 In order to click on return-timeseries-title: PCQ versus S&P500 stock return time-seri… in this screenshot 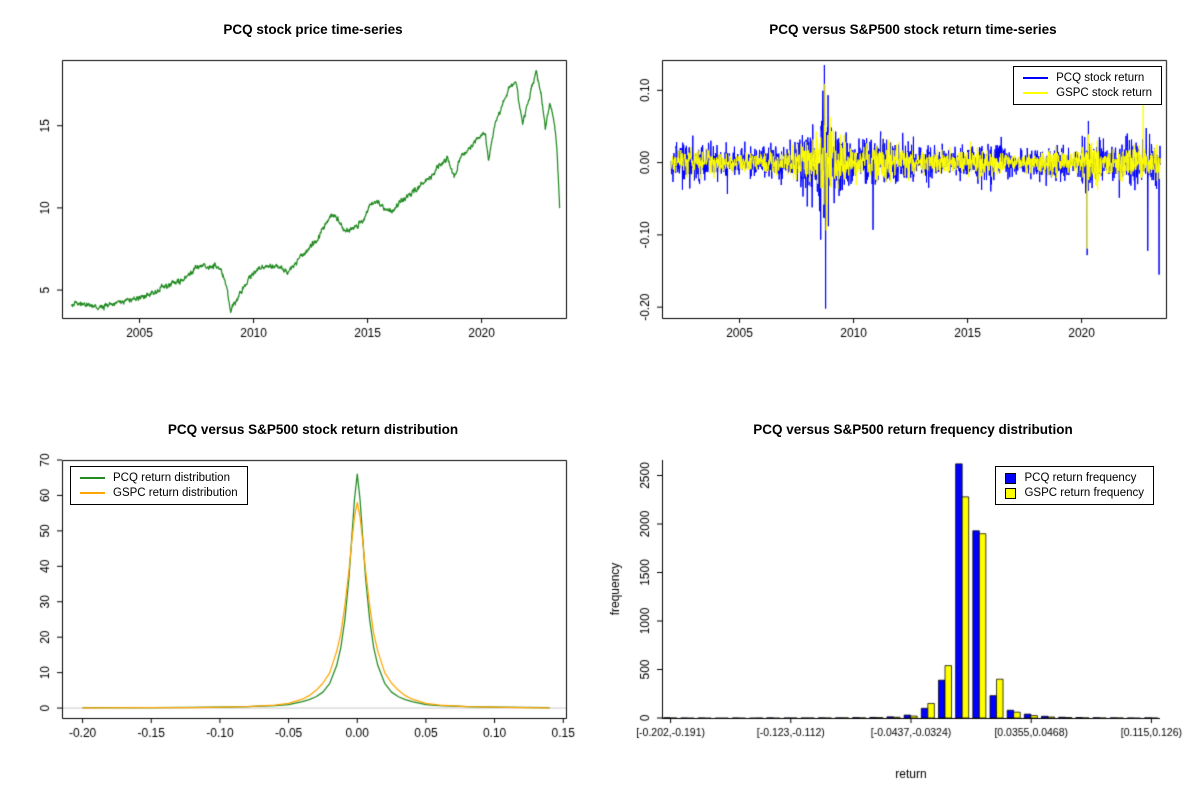, I will do `click(913, 29)`.